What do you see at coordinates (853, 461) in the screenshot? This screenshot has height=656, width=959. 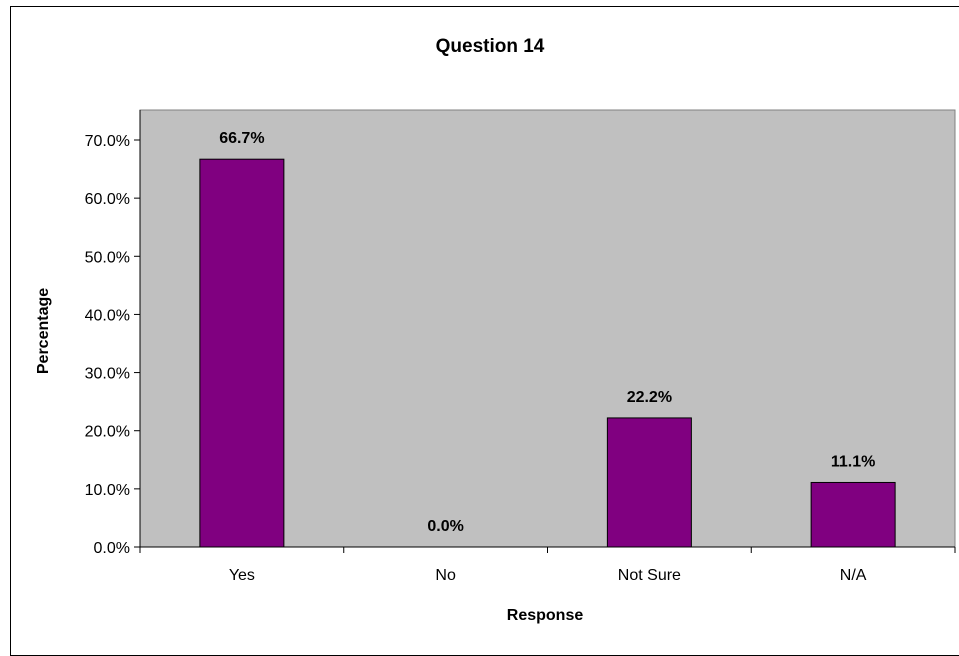 I see `data-label: 11.1%` at bounding box center [853, 461].